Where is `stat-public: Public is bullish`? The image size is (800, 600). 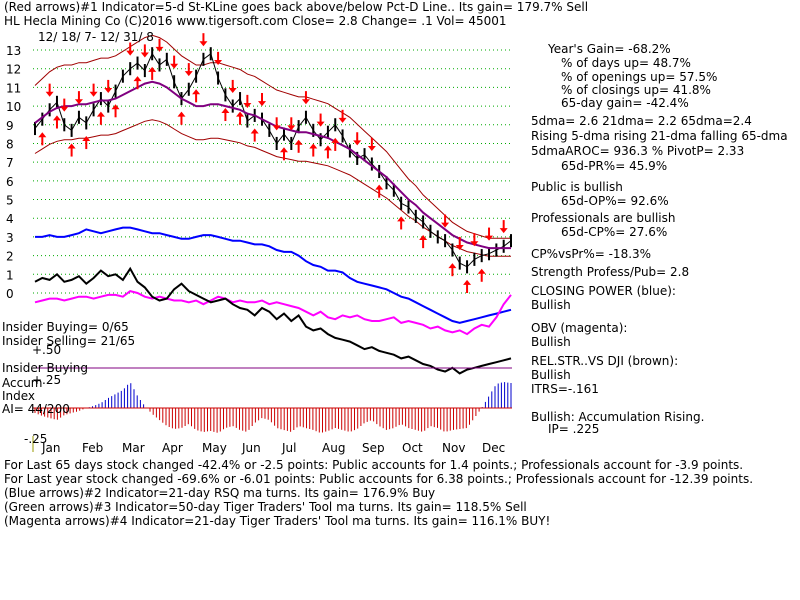
stat-public: Public is bullish is located at coordinates (577, 187).